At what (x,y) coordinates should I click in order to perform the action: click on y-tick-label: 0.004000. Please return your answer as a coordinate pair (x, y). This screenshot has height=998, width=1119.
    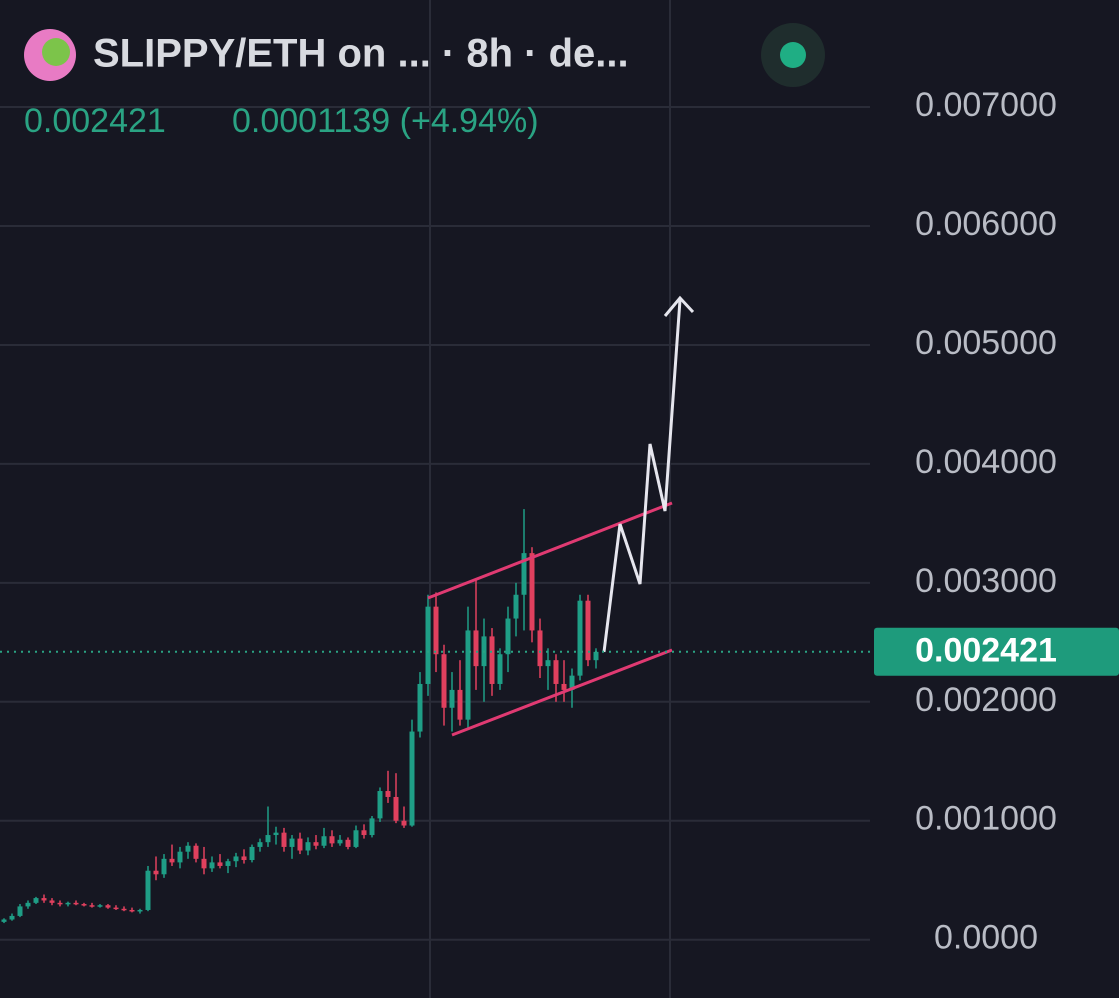
    Looking at the image, I should click on (986, 462).